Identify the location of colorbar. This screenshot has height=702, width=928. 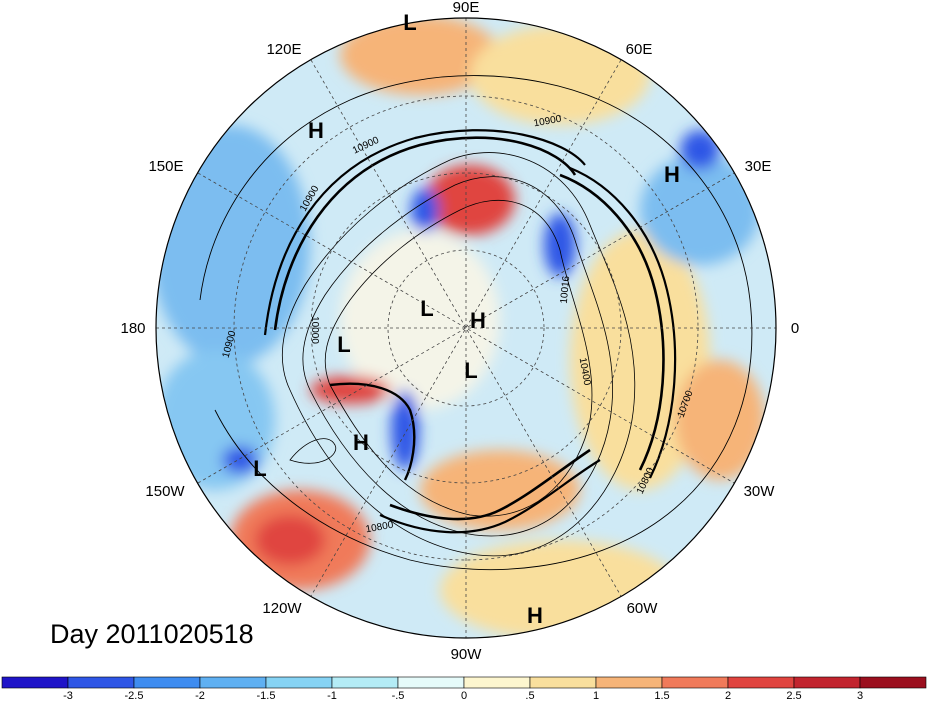
(464, 682).